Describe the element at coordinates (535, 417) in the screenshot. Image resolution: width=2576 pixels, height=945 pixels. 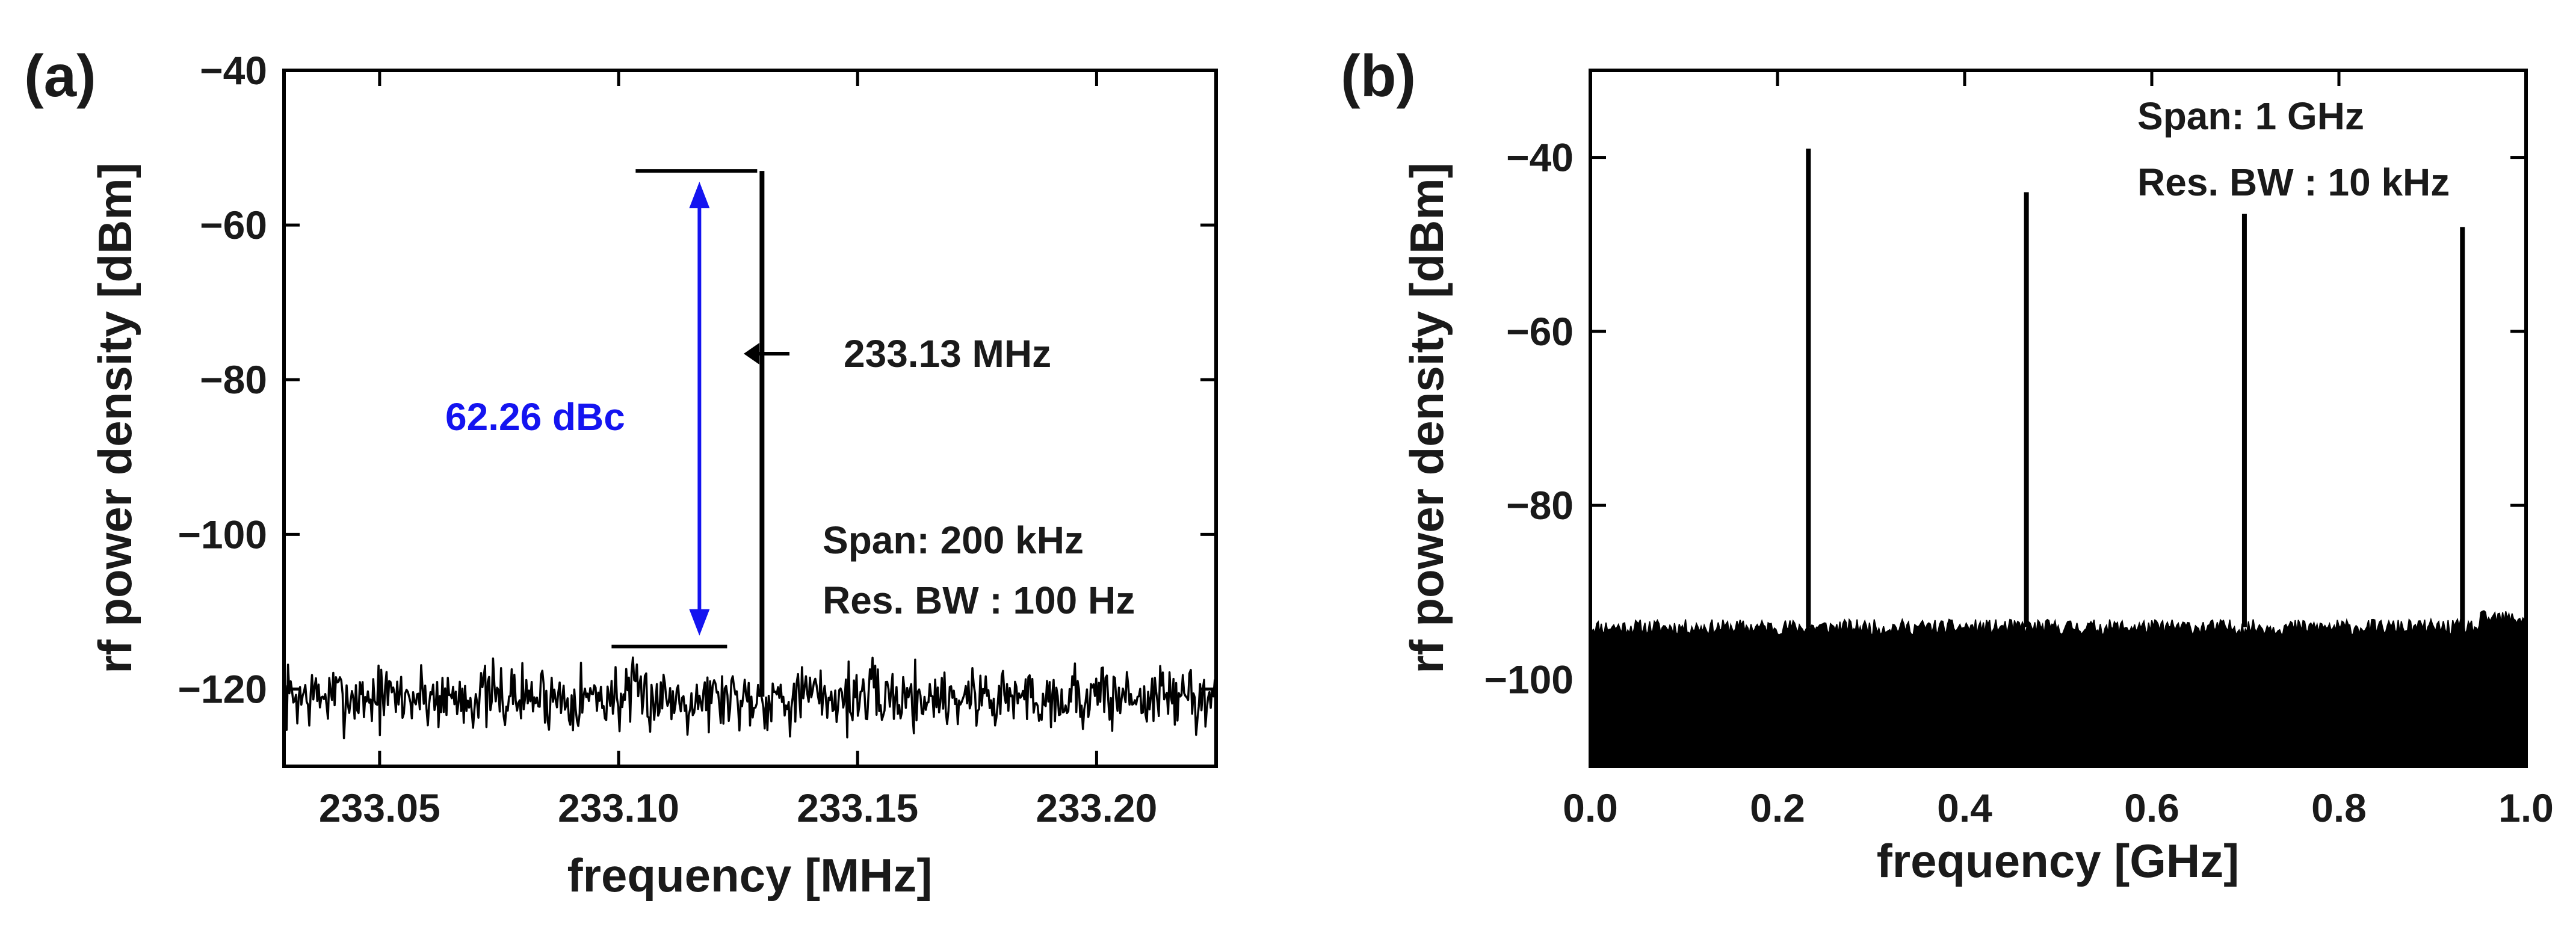
I see `panel-a-dbc-label: 62.26 dBc` at that location.